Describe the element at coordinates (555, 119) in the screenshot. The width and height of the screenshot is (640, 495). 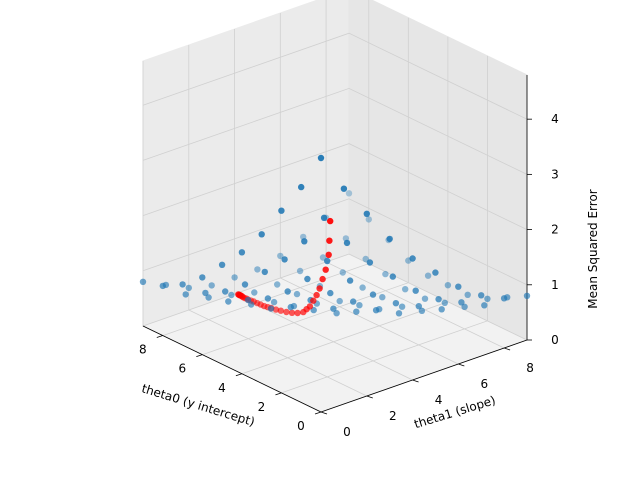
I see `z-tick-label: 4` at that location.